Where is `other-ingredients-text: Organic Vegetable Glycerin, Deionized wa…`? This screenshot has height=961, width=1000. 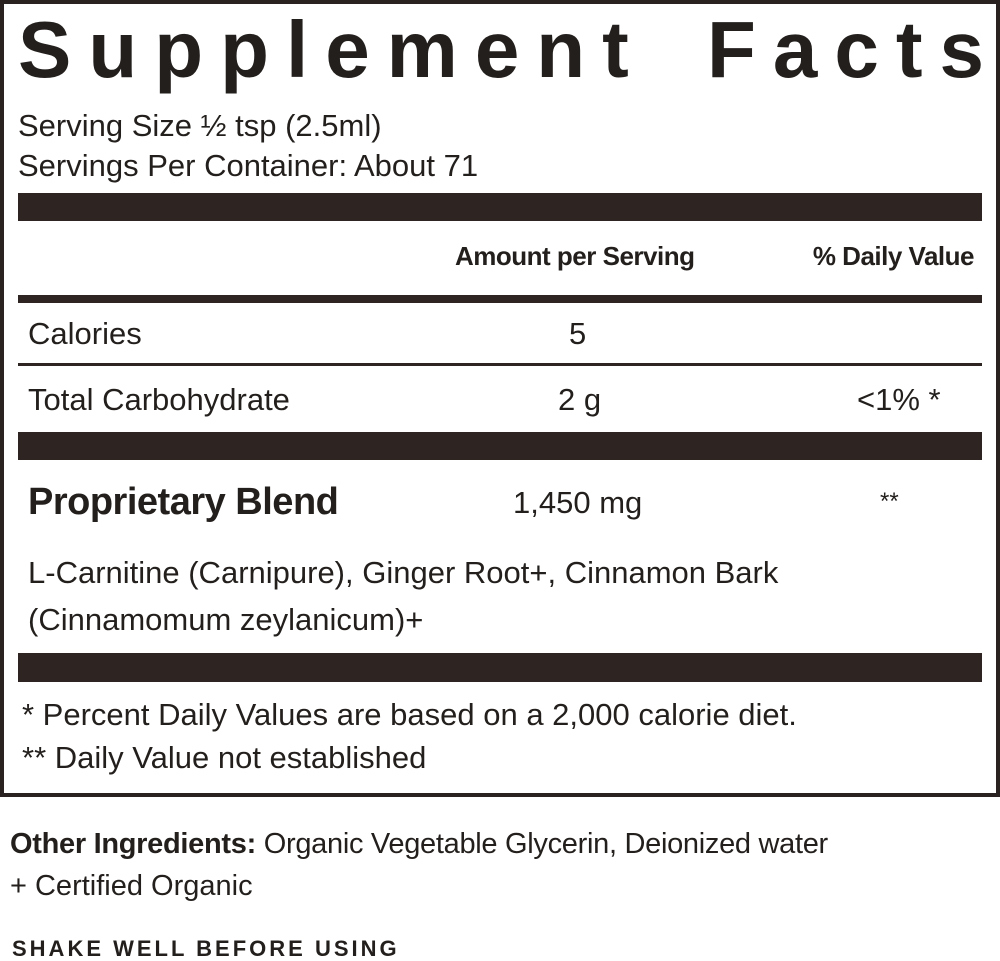 other-ingredients-text: Organic Vegetable Glycerin, Deionized wa… is located at coordinates (545, 844).